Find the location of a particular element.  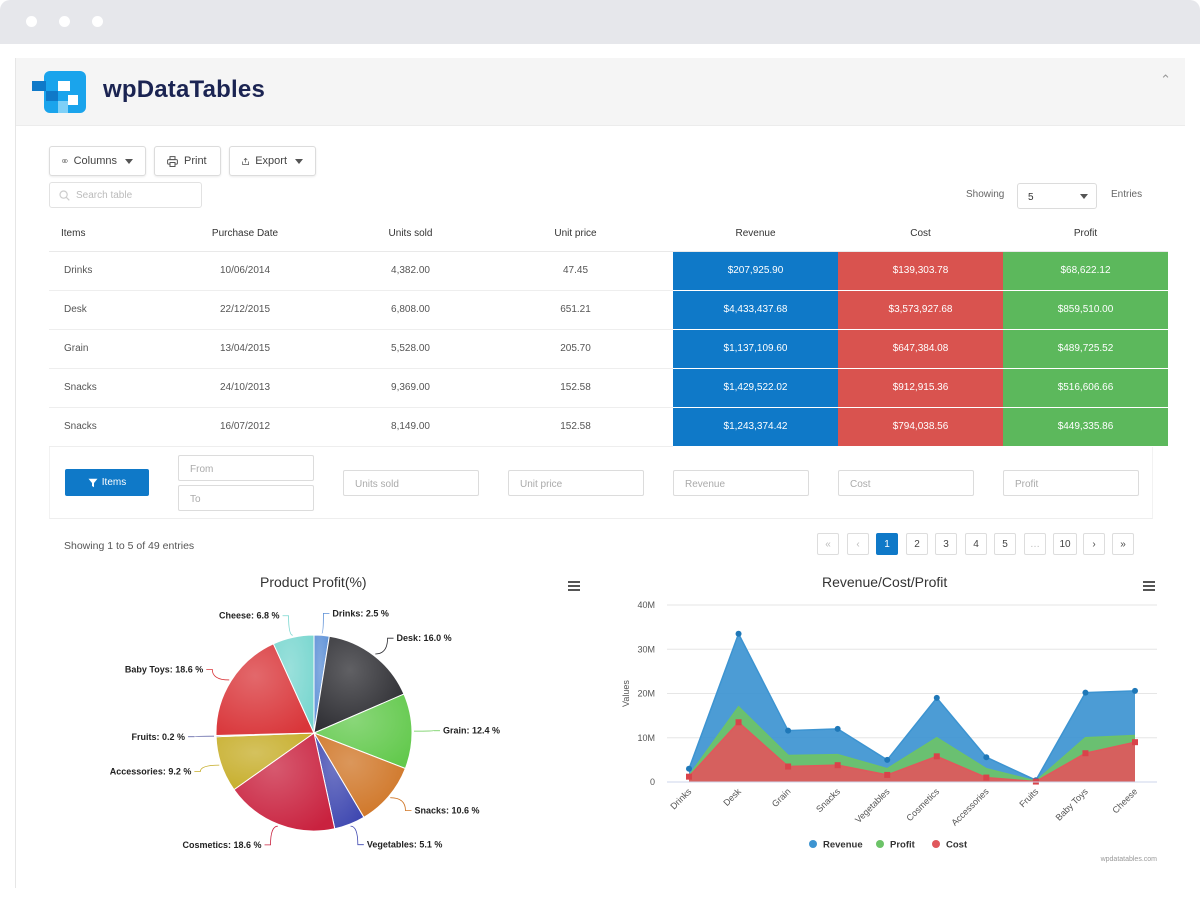

page-button: 4 is located at coordinates (976, 544).